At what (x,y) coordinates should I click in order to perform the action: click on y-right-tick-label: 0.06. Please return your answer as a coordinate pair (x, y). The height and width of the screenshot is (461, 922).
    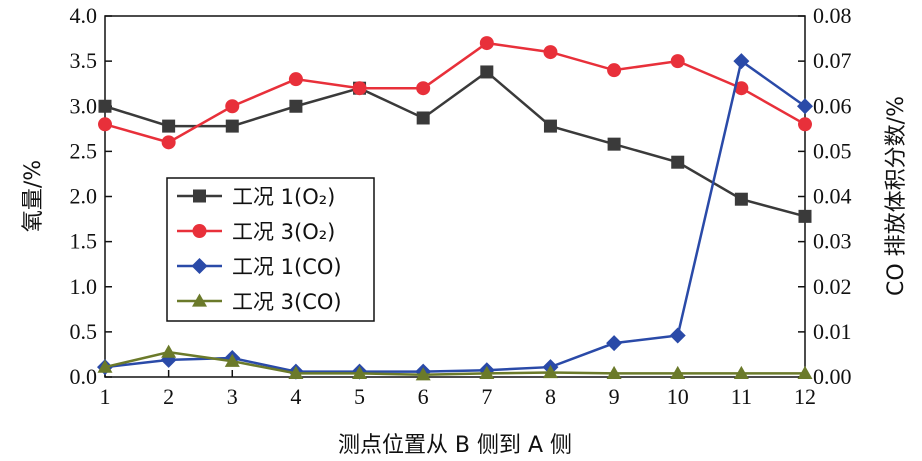
    Looking at the image, I should click on (832, 105).